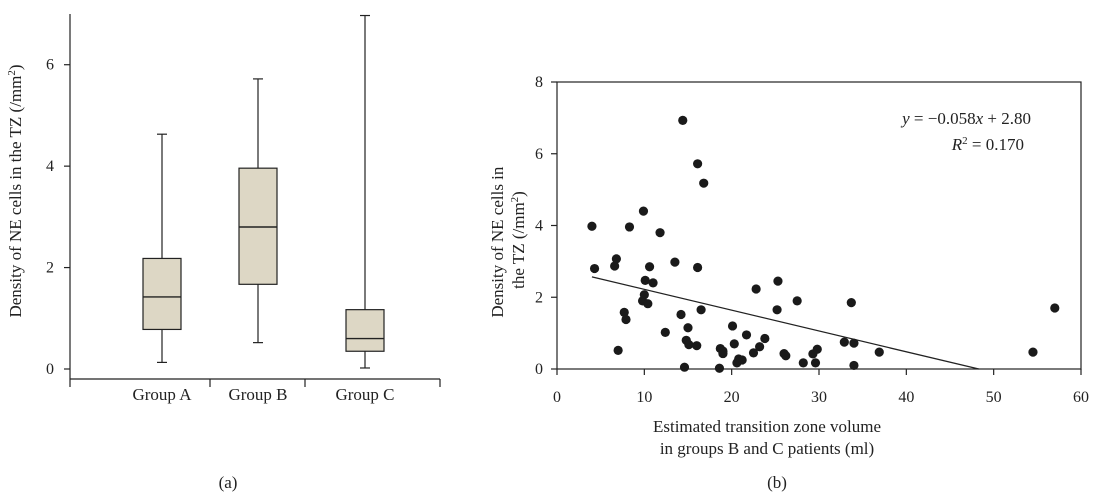 This screenshot has width=1097, height=495. What do you see at coordinates (1081, 397) in the screenshot?
I see `scatter-x-tick-label: 60` at bounding box center [1081, 397].